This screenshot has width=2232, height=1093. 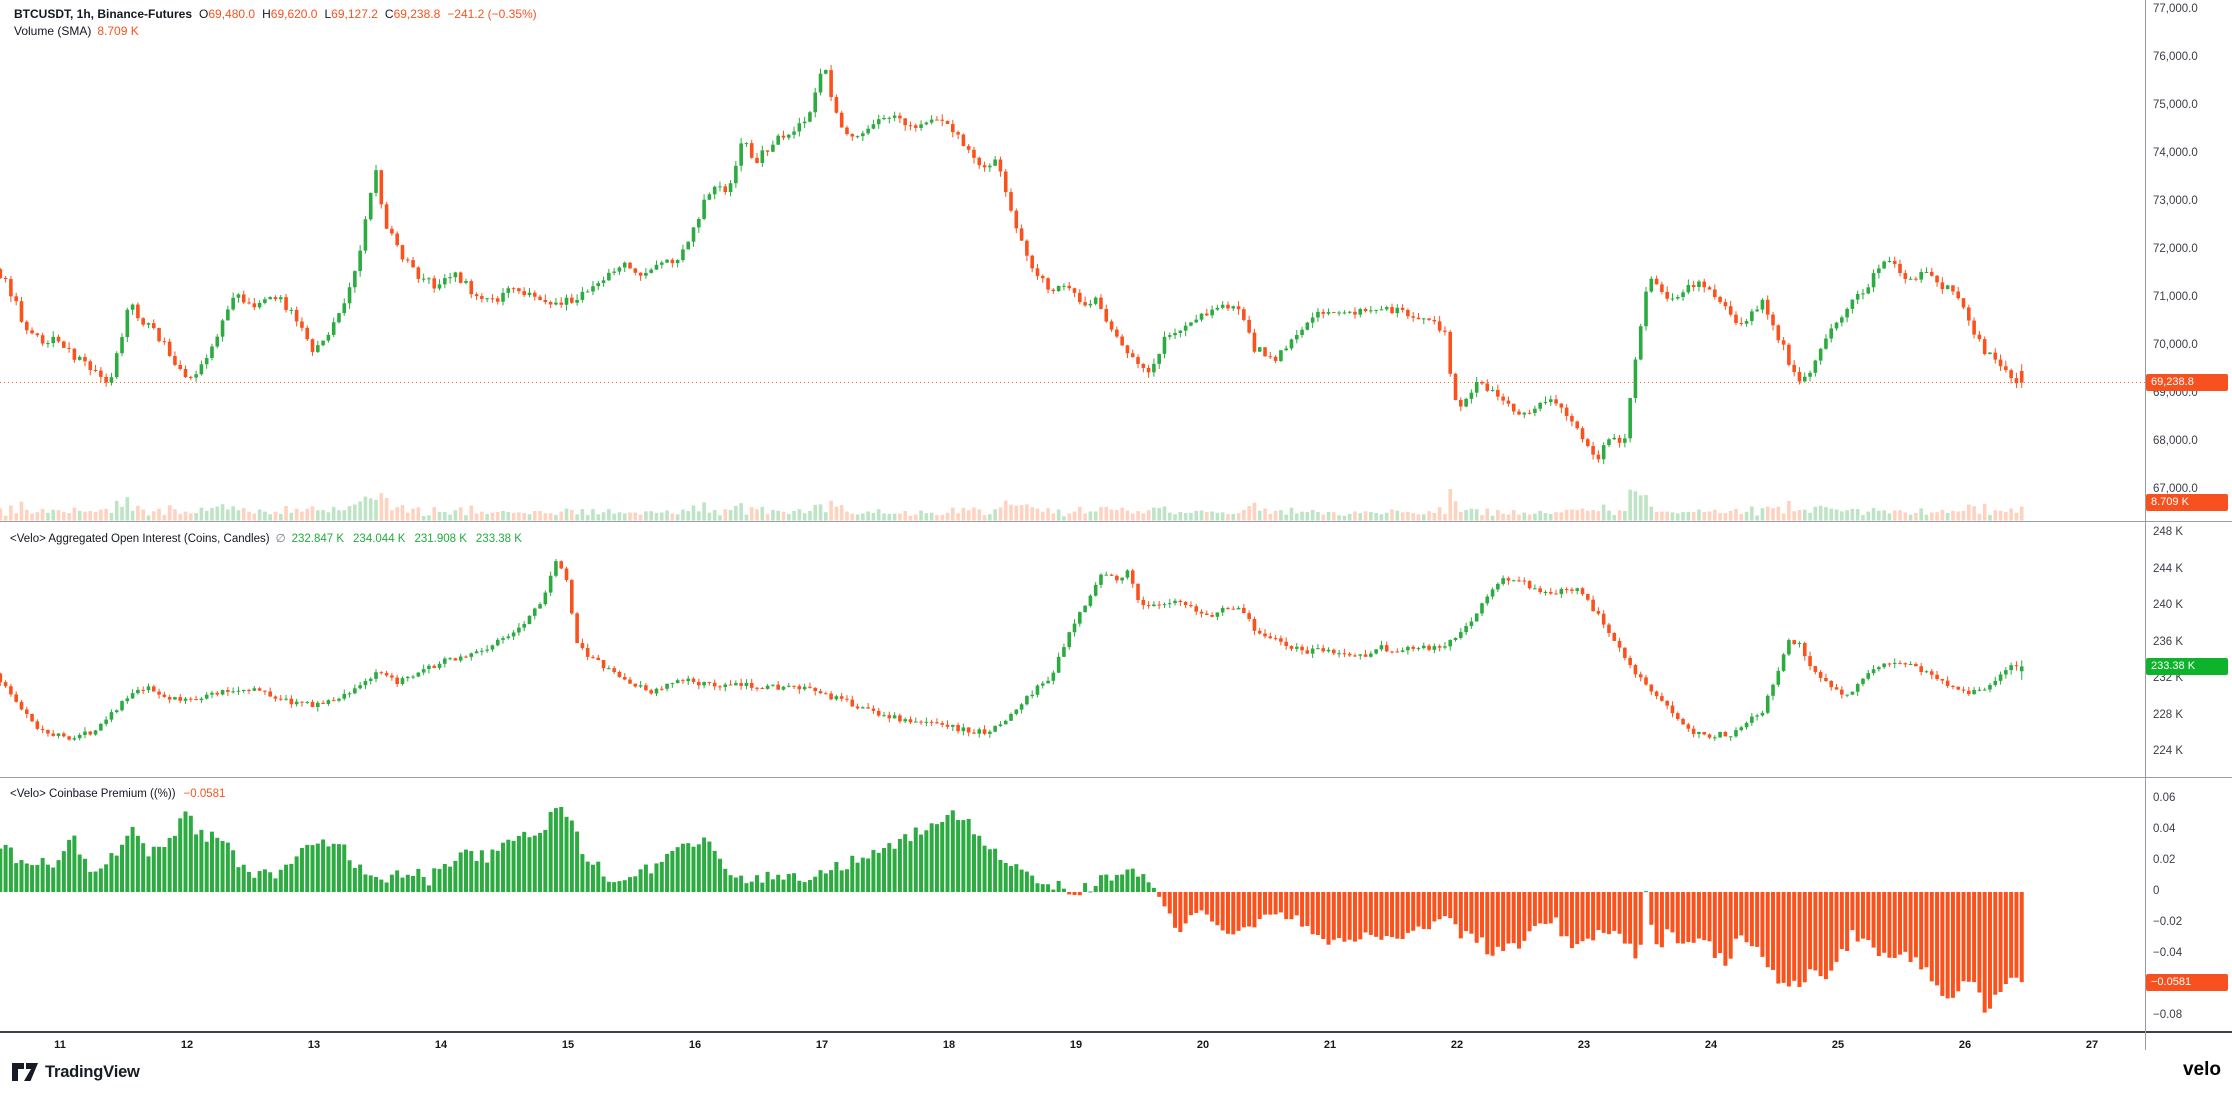 I want to click on last-premium-tag: −0.0581, so click(x=2187, y=982).